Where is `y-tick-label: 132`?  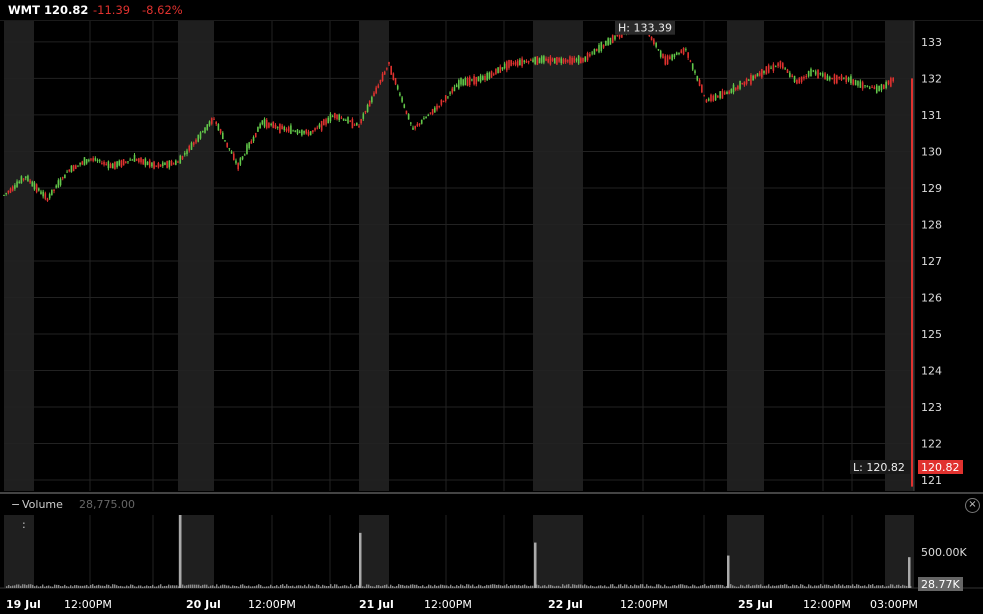 y-tick-label: 132 is located at coordinates (931, 78).